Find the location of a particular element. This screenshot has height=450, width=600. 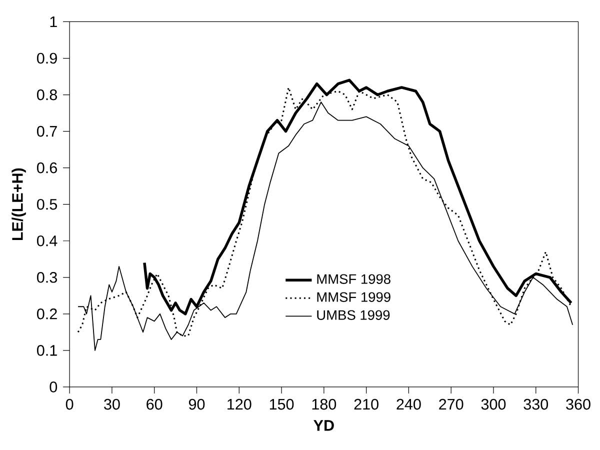

legend-label: UMBS 1999 is located at coordinates (353, 315).